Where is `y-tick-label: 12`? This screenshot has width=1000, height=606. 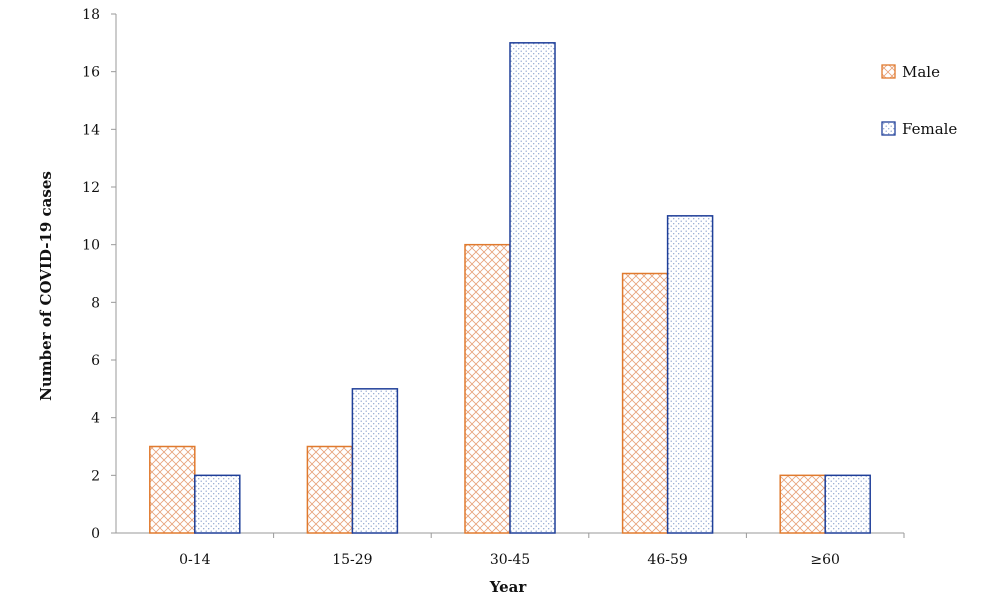 y-tick-label: 12 is located at coordinates (91, 188).